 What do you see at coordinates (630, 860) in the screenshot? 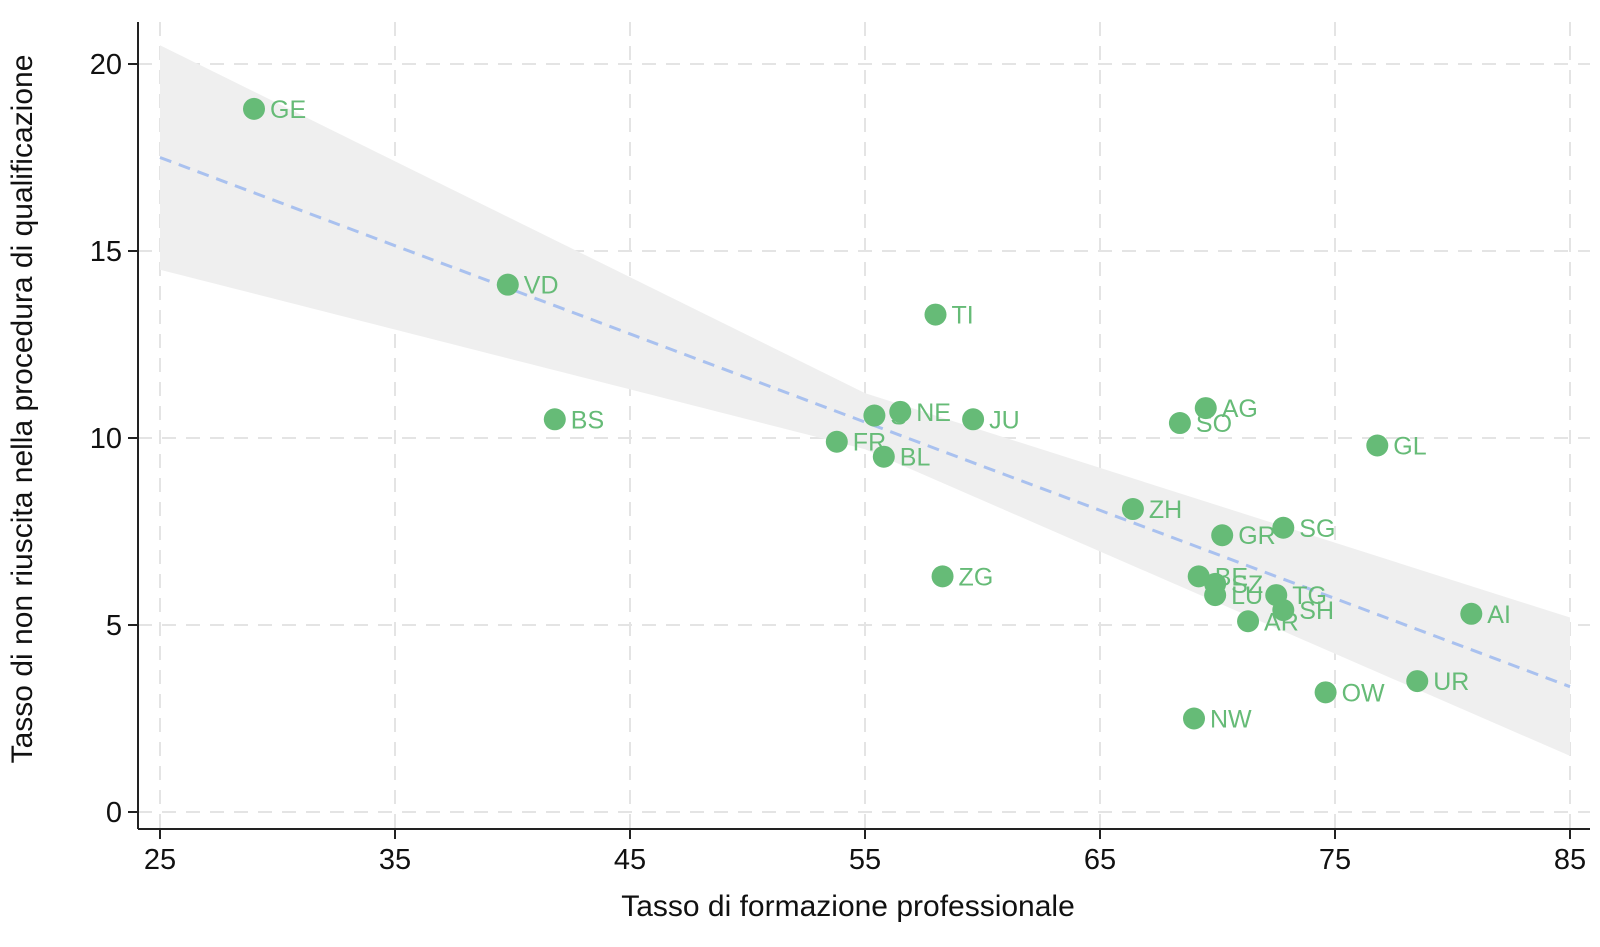
I see `x-tick-label: 45` at bounding box center [630, 860].